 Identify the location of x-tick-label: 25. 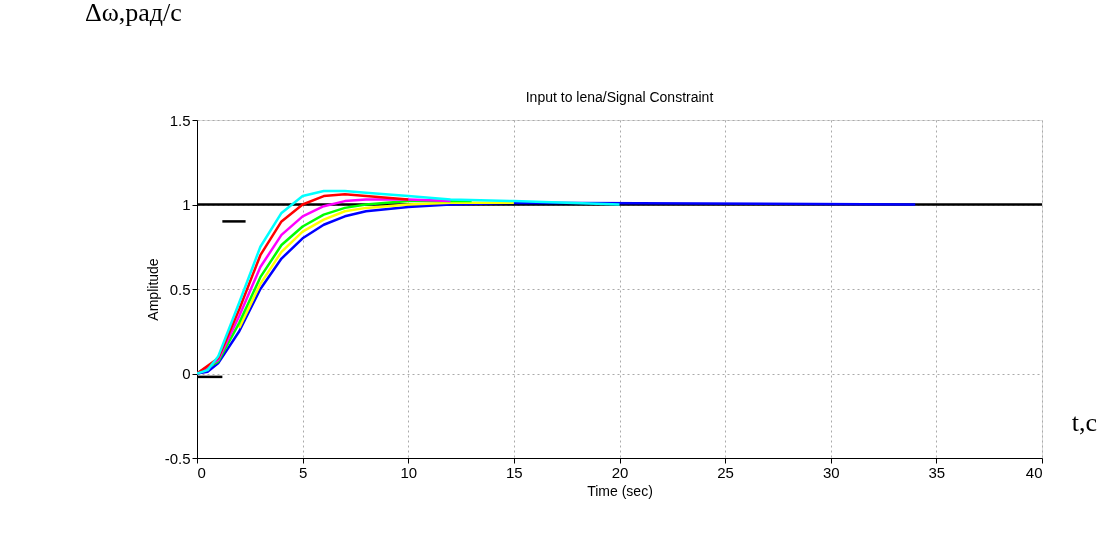
(725, 472).